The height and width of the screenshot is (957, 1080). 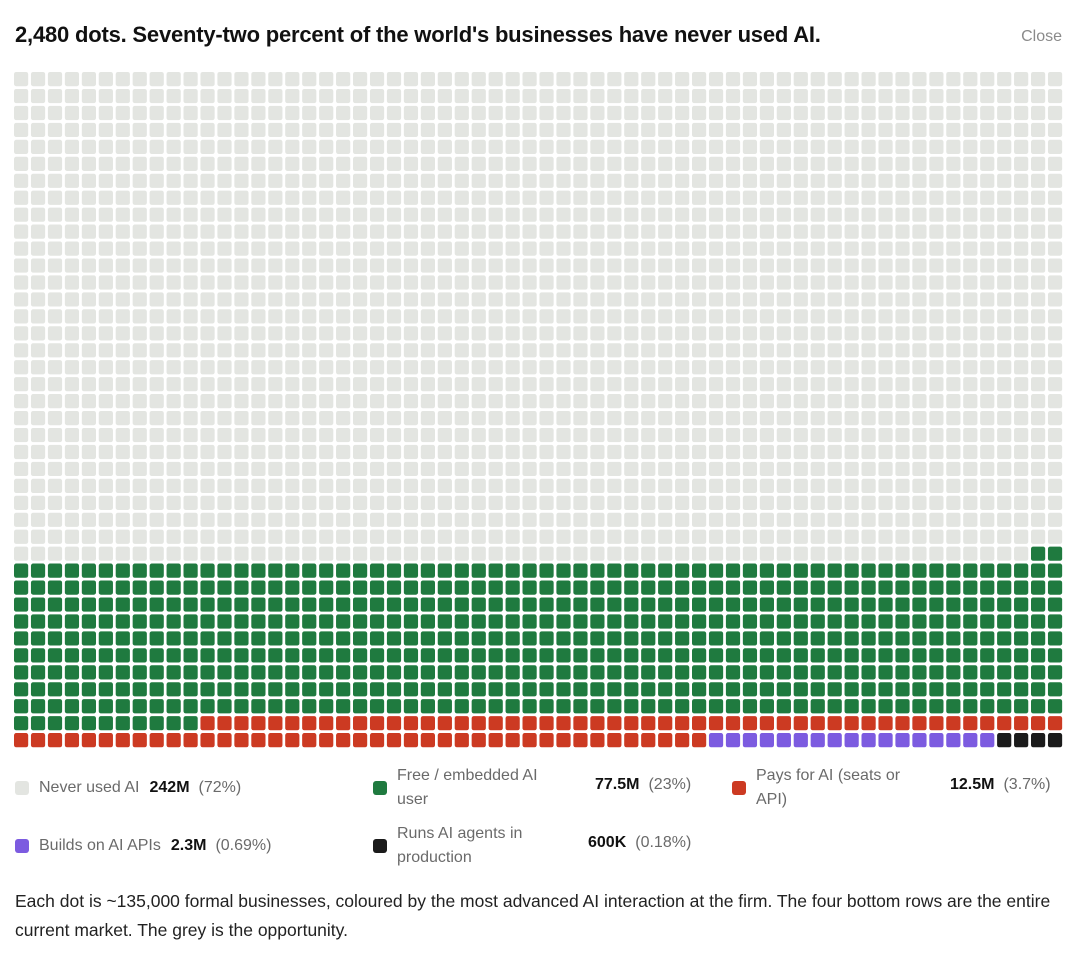 What do you see at coordinates (467, 775) in the screenshot?
I see `legend-label-free-line1: Free / embedded AI` at bounding box center [467, 775].